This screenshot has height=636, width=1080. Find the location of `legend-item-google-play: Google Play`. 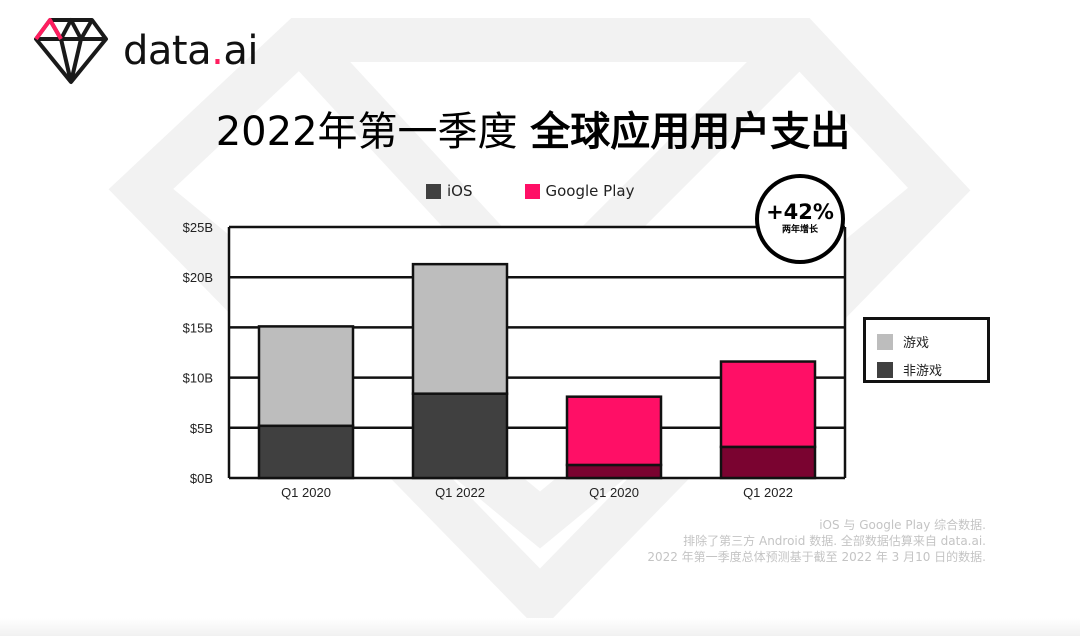

legend-item-google-play: Google Play is located at coordinates (579, 191).